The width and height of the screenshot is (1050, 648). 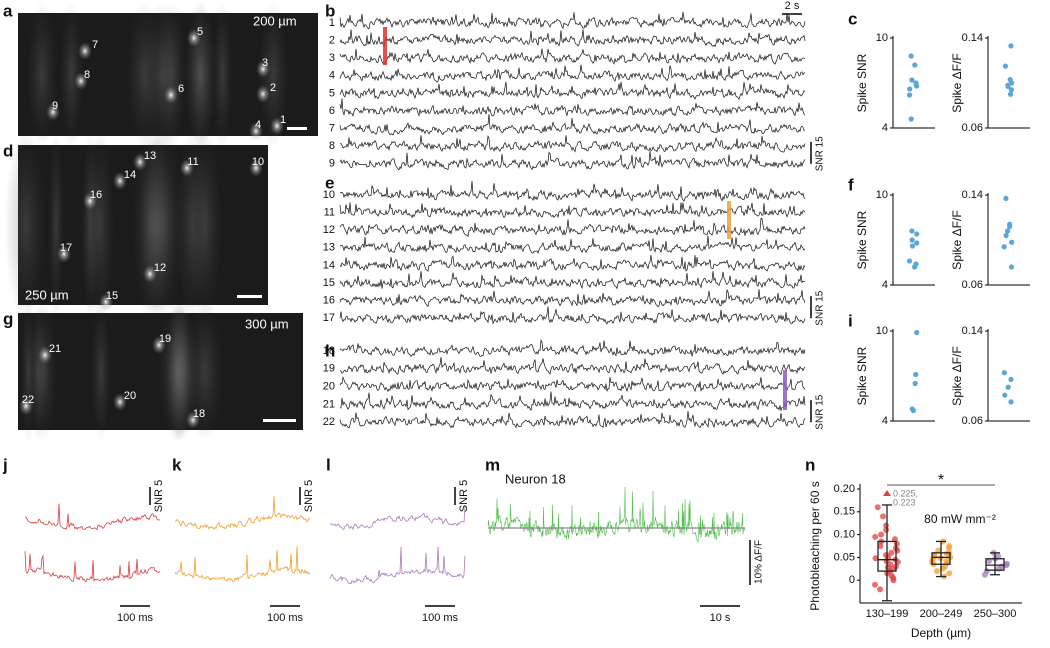 What do you see at coordinates (275, 20) in the screenshot?
I see `depth-label: 200 µm` at bounding box center [275, 20].